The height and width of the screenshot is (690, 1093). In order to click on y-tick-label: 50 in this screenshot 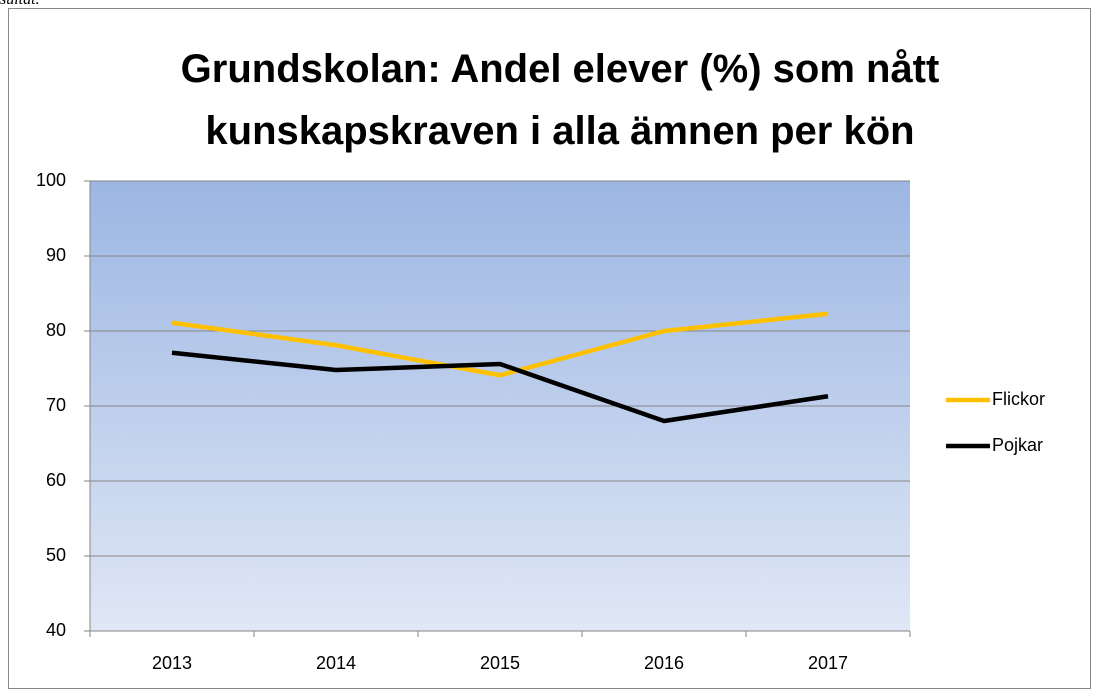, I will do `click(56, 555)`.